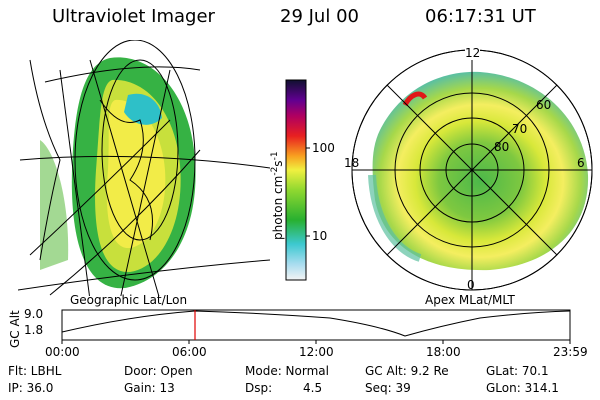 This screenshot has width=600, height=400. Describe the element at coordinates (581, 163) in the screenshot. I see `mlt-label-6: 6` at that location.